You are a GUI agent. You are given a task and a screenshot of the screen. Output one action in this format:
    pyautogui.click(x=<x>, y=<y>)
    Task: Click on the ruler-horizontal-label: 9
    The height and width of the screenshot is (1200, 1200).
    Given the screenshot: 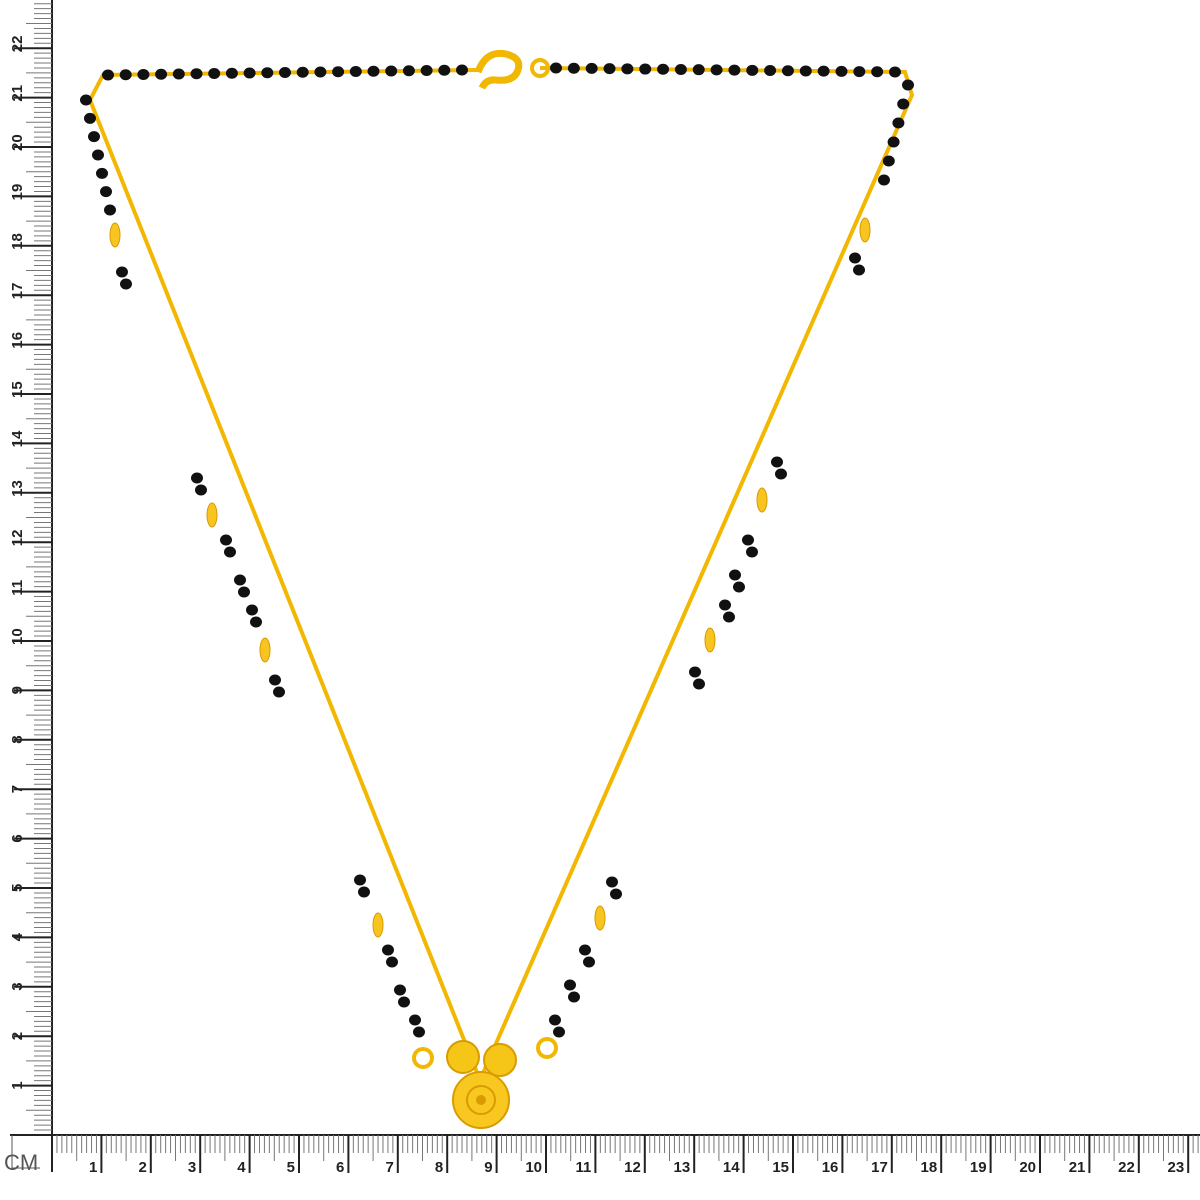 What is the action you would take?
    pyautogui.click(x=488, y=1167)
    